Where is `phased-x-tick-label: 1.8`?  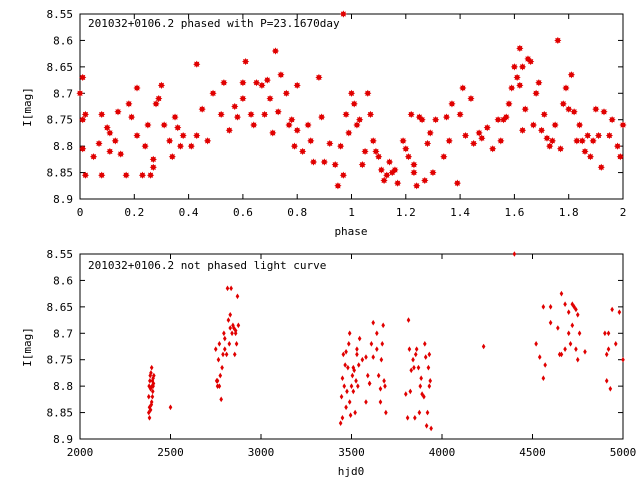
phased-x-tick-label: 1.8 is located at coordinates (569, 212).